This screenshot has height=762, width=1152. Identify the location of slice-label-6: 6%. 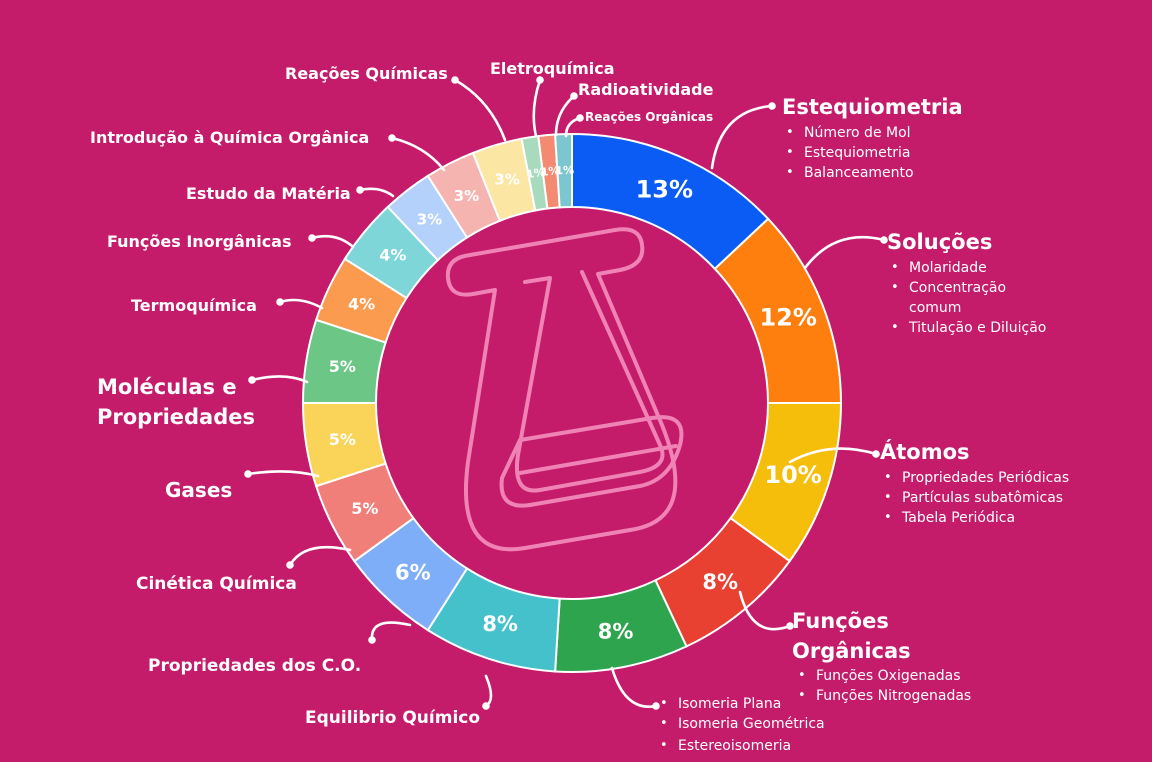
(413, 572).